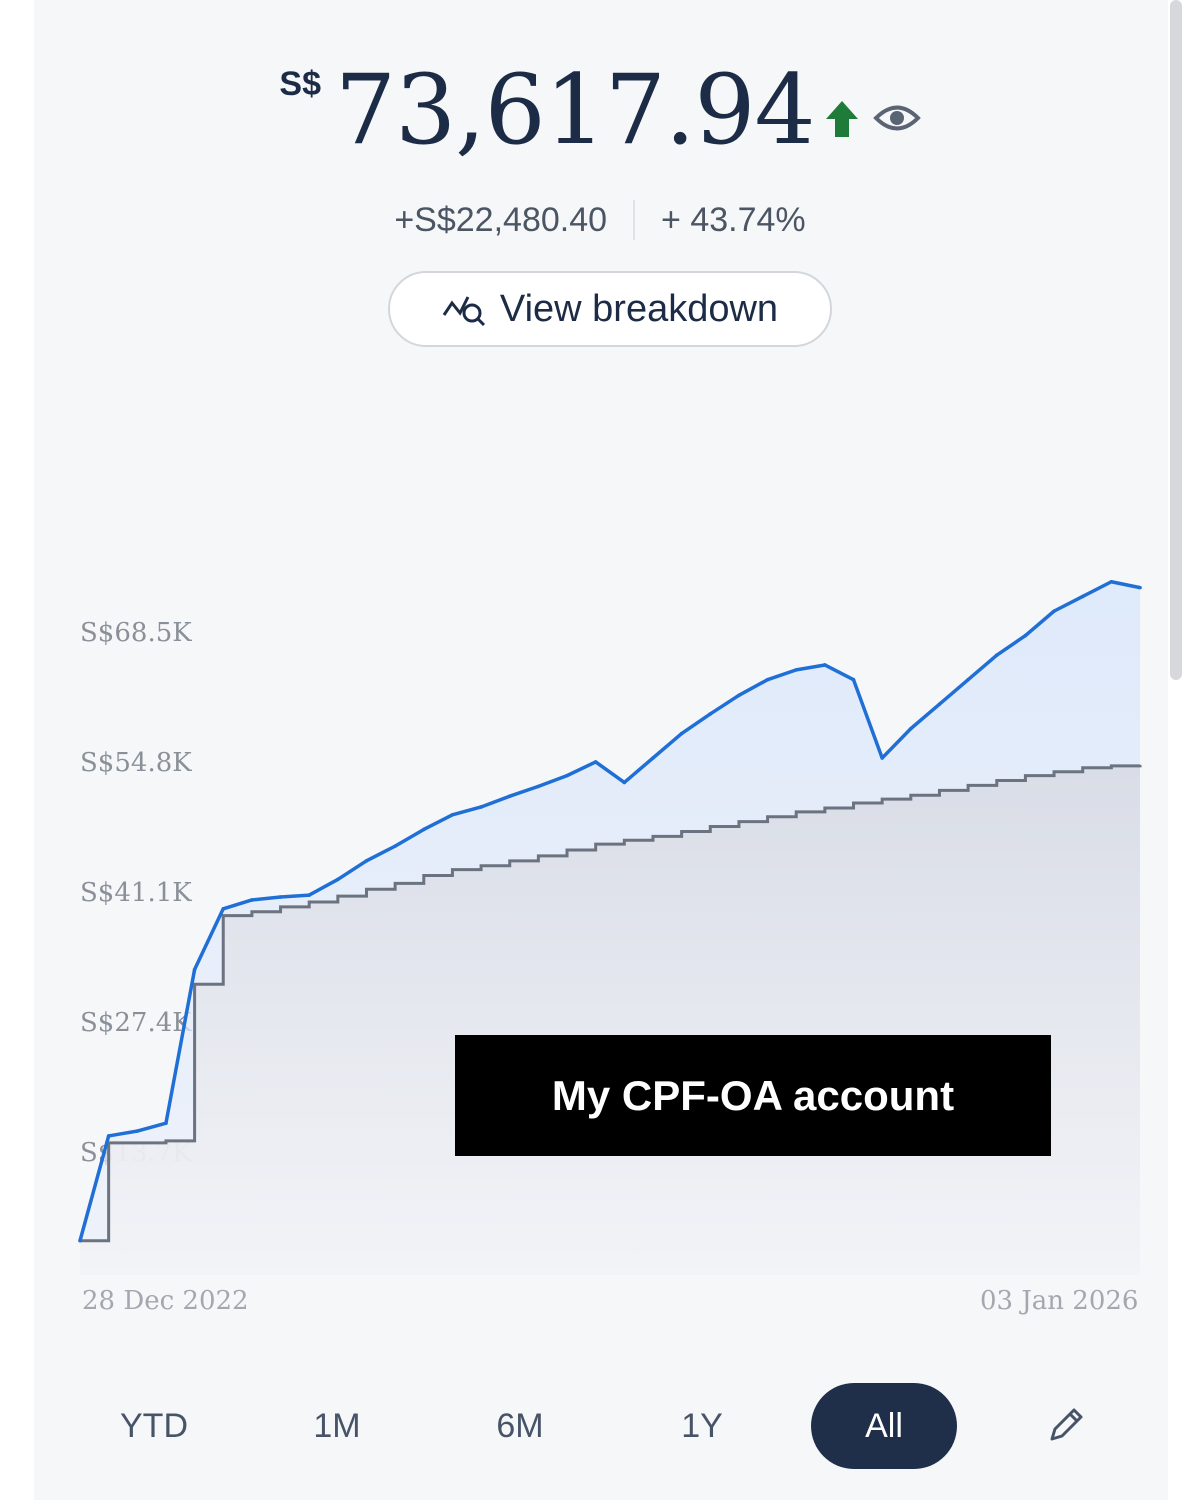 This screenshot has height=1500, width=1200. What do you see at coordinates (1059, 1301) in the screenshot?
I see `x-end-label: 03 Jan 2026` at bounding box center [1059, 1301].